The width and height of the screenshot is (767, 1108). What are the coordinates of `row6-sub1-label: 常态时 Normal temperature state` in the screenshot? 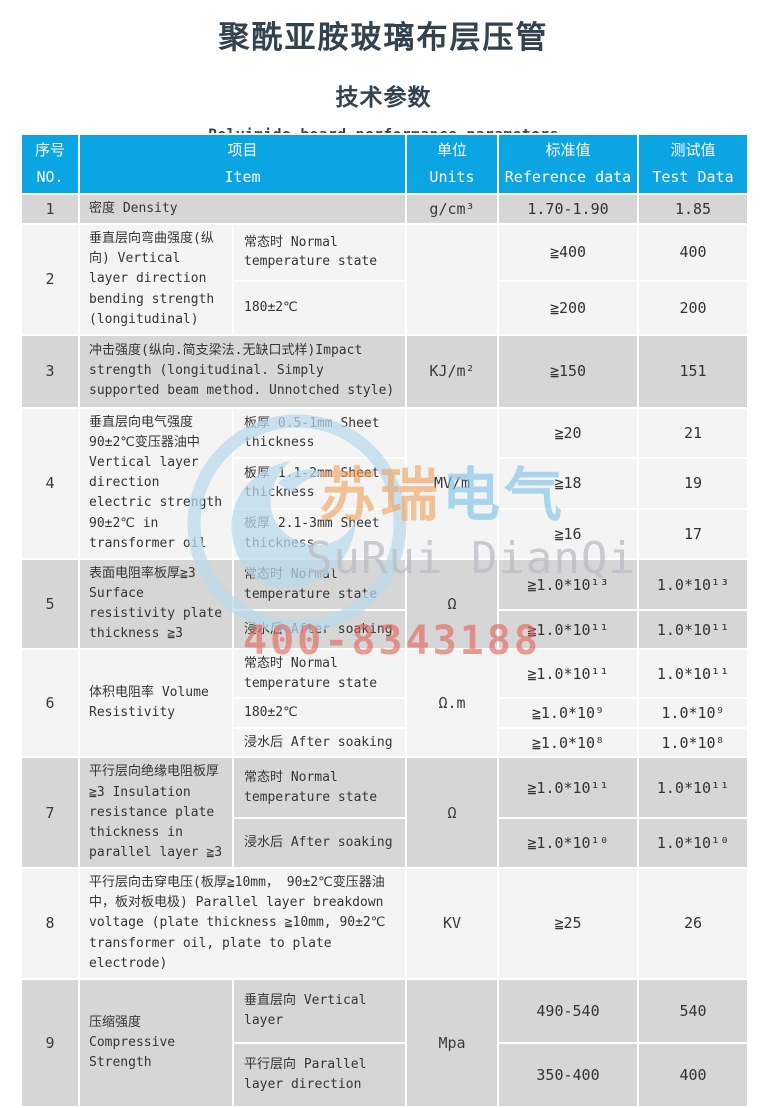 It's located at (319, 674).